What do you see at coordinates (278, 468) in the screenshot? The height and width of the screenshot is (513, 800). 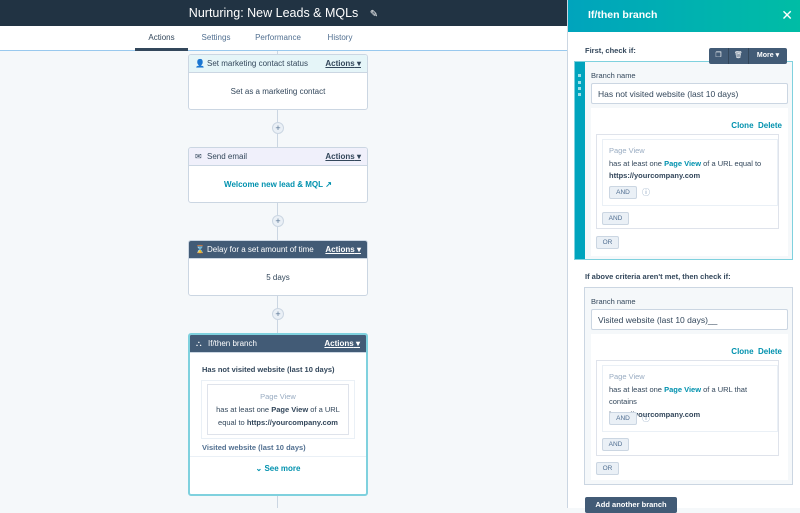 I see `see-more-link: ⌄ See more` at bounding box center [278, 468].